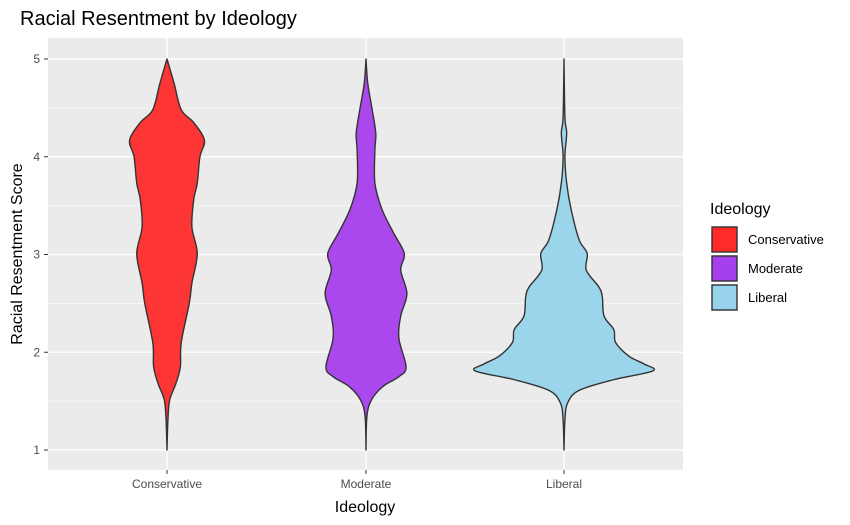  I want to click on legend-label: Conservative, so click(786, 239).